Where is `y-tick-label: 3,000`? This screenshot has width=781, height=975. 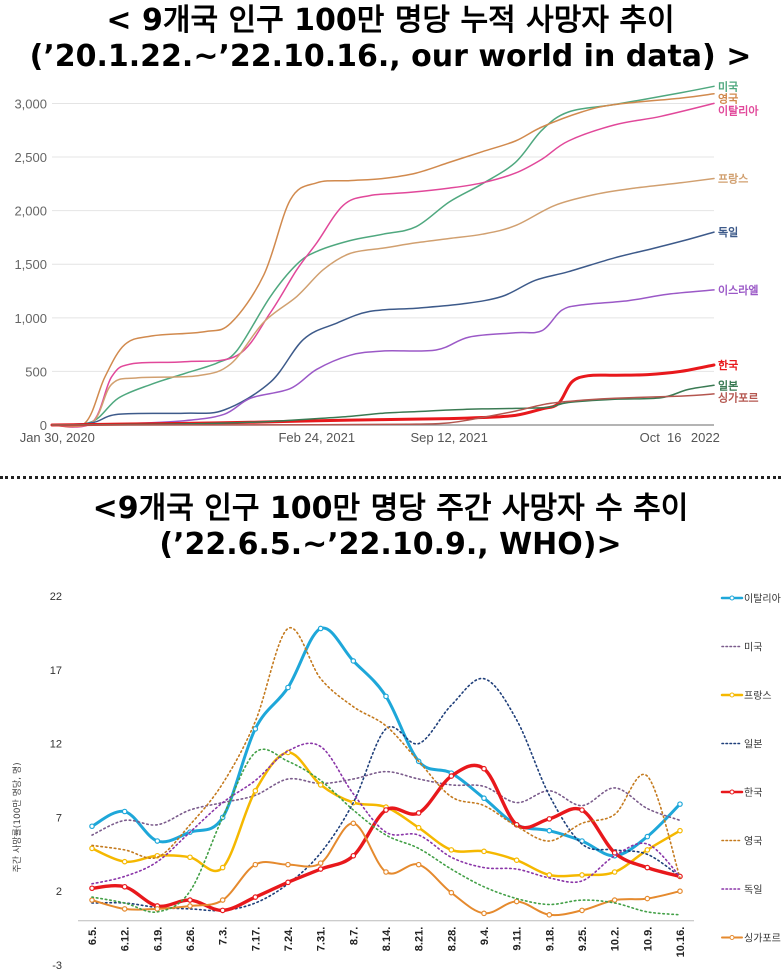 y-tick-label: 3,000 is located at coordinates (30, 103).